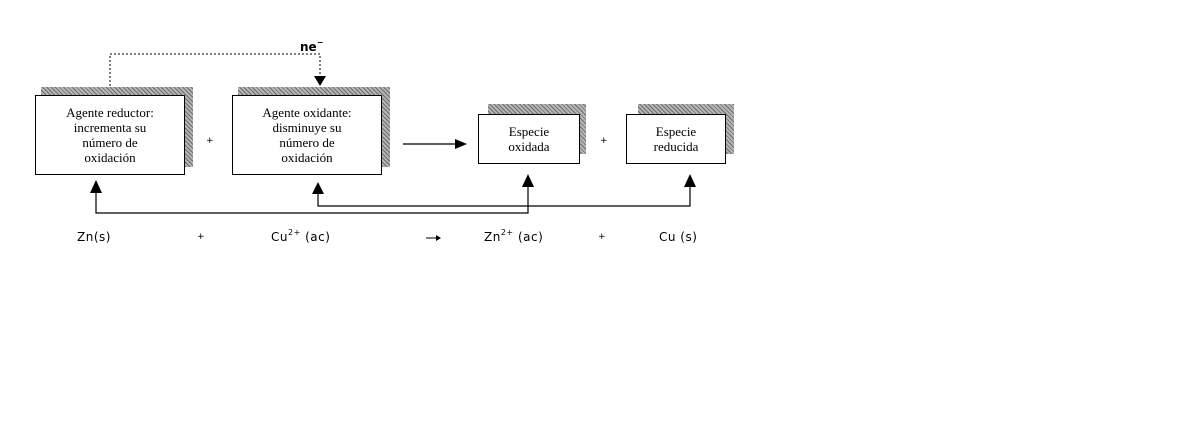 This screenshot has width=1200, height=433. I want to click on connector-cu-to-reduced, so click(504, 196).